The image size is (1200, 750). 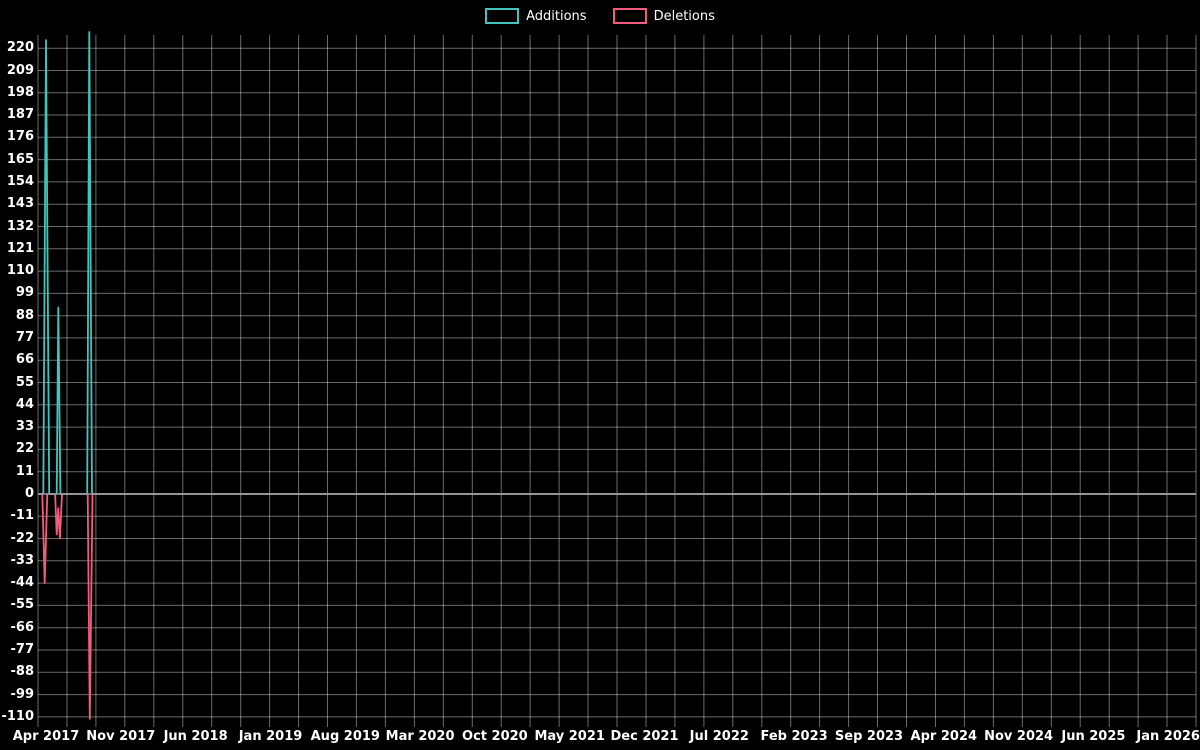 What do you see at coordinates (22, 672) in the screenshot?
I see `y-axis-tick-label: -88` at bounding box center [22, 672].